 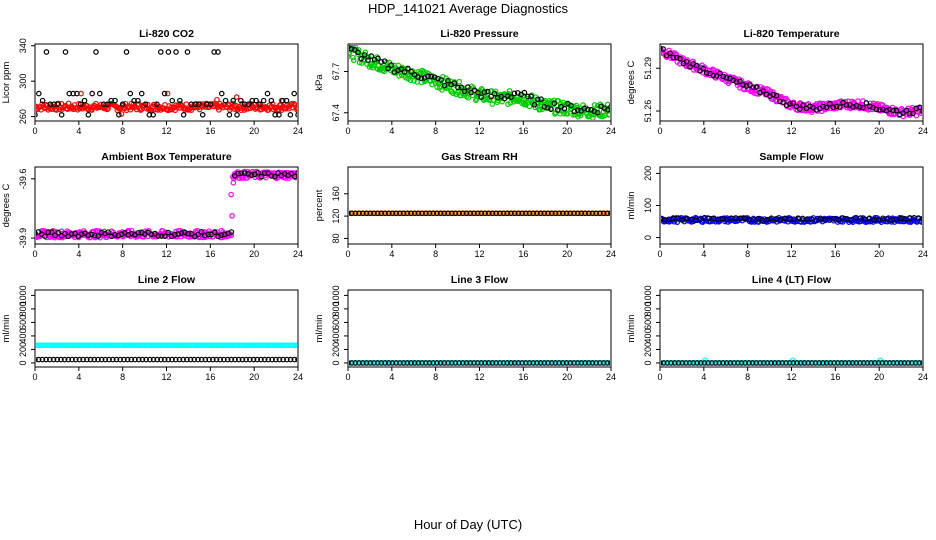 What do you see at coordinates (479, 131) in the screenshot?
I see `x-tick-label-li-820-pressure: 12` at bounding box center [479, 131].